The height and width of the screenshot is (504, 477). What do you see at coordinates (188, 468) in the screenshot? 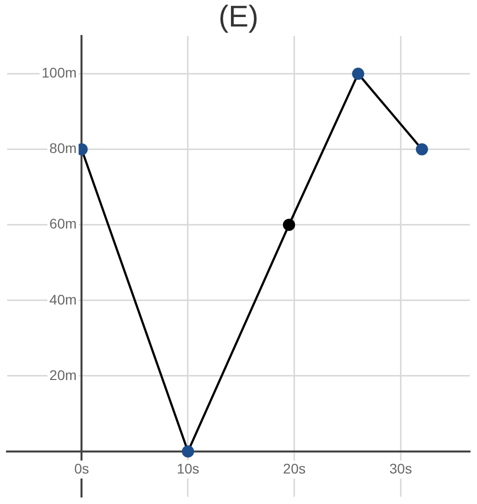
I see `x-tick-label: 10s` at bounding box center [188, 468].